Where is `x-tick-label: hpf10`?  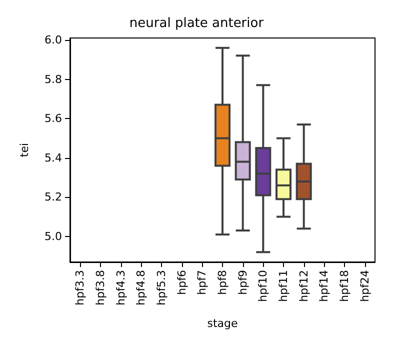
x-tick-label: hpf10 is located at coordinates (263, 286).